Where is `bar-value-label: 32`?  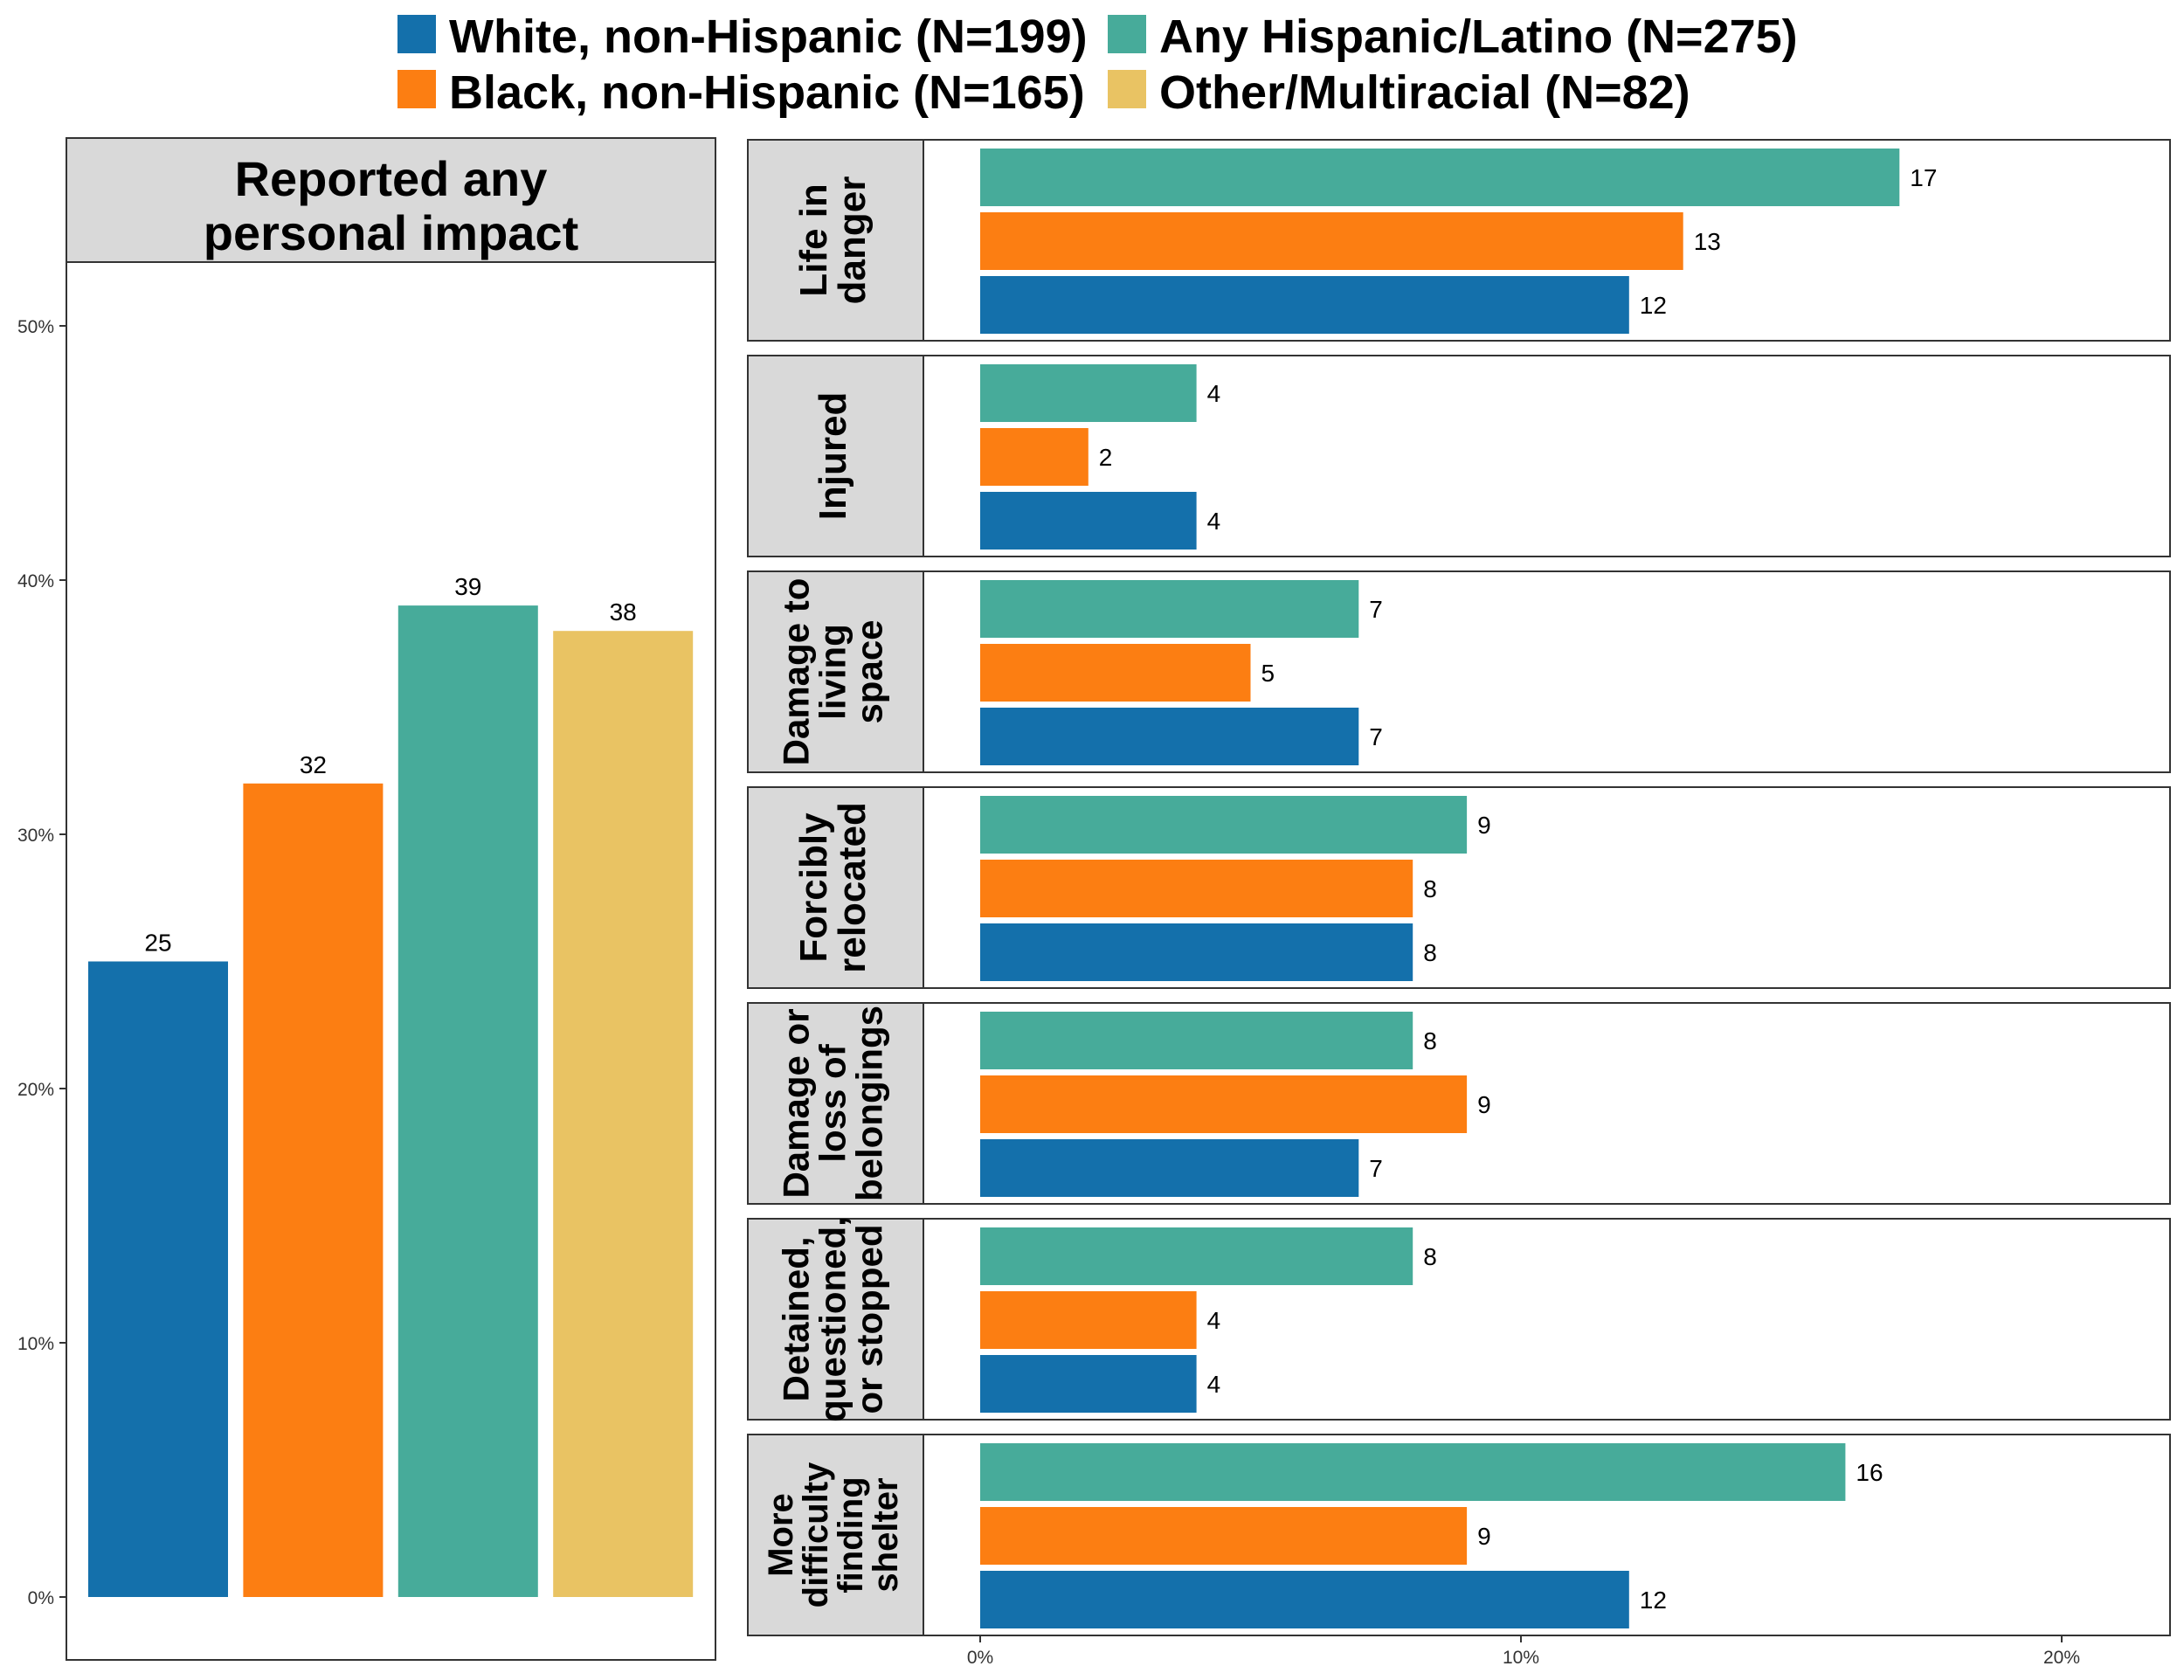
bar-value-label: 32 is located at coordinates (313, 764).